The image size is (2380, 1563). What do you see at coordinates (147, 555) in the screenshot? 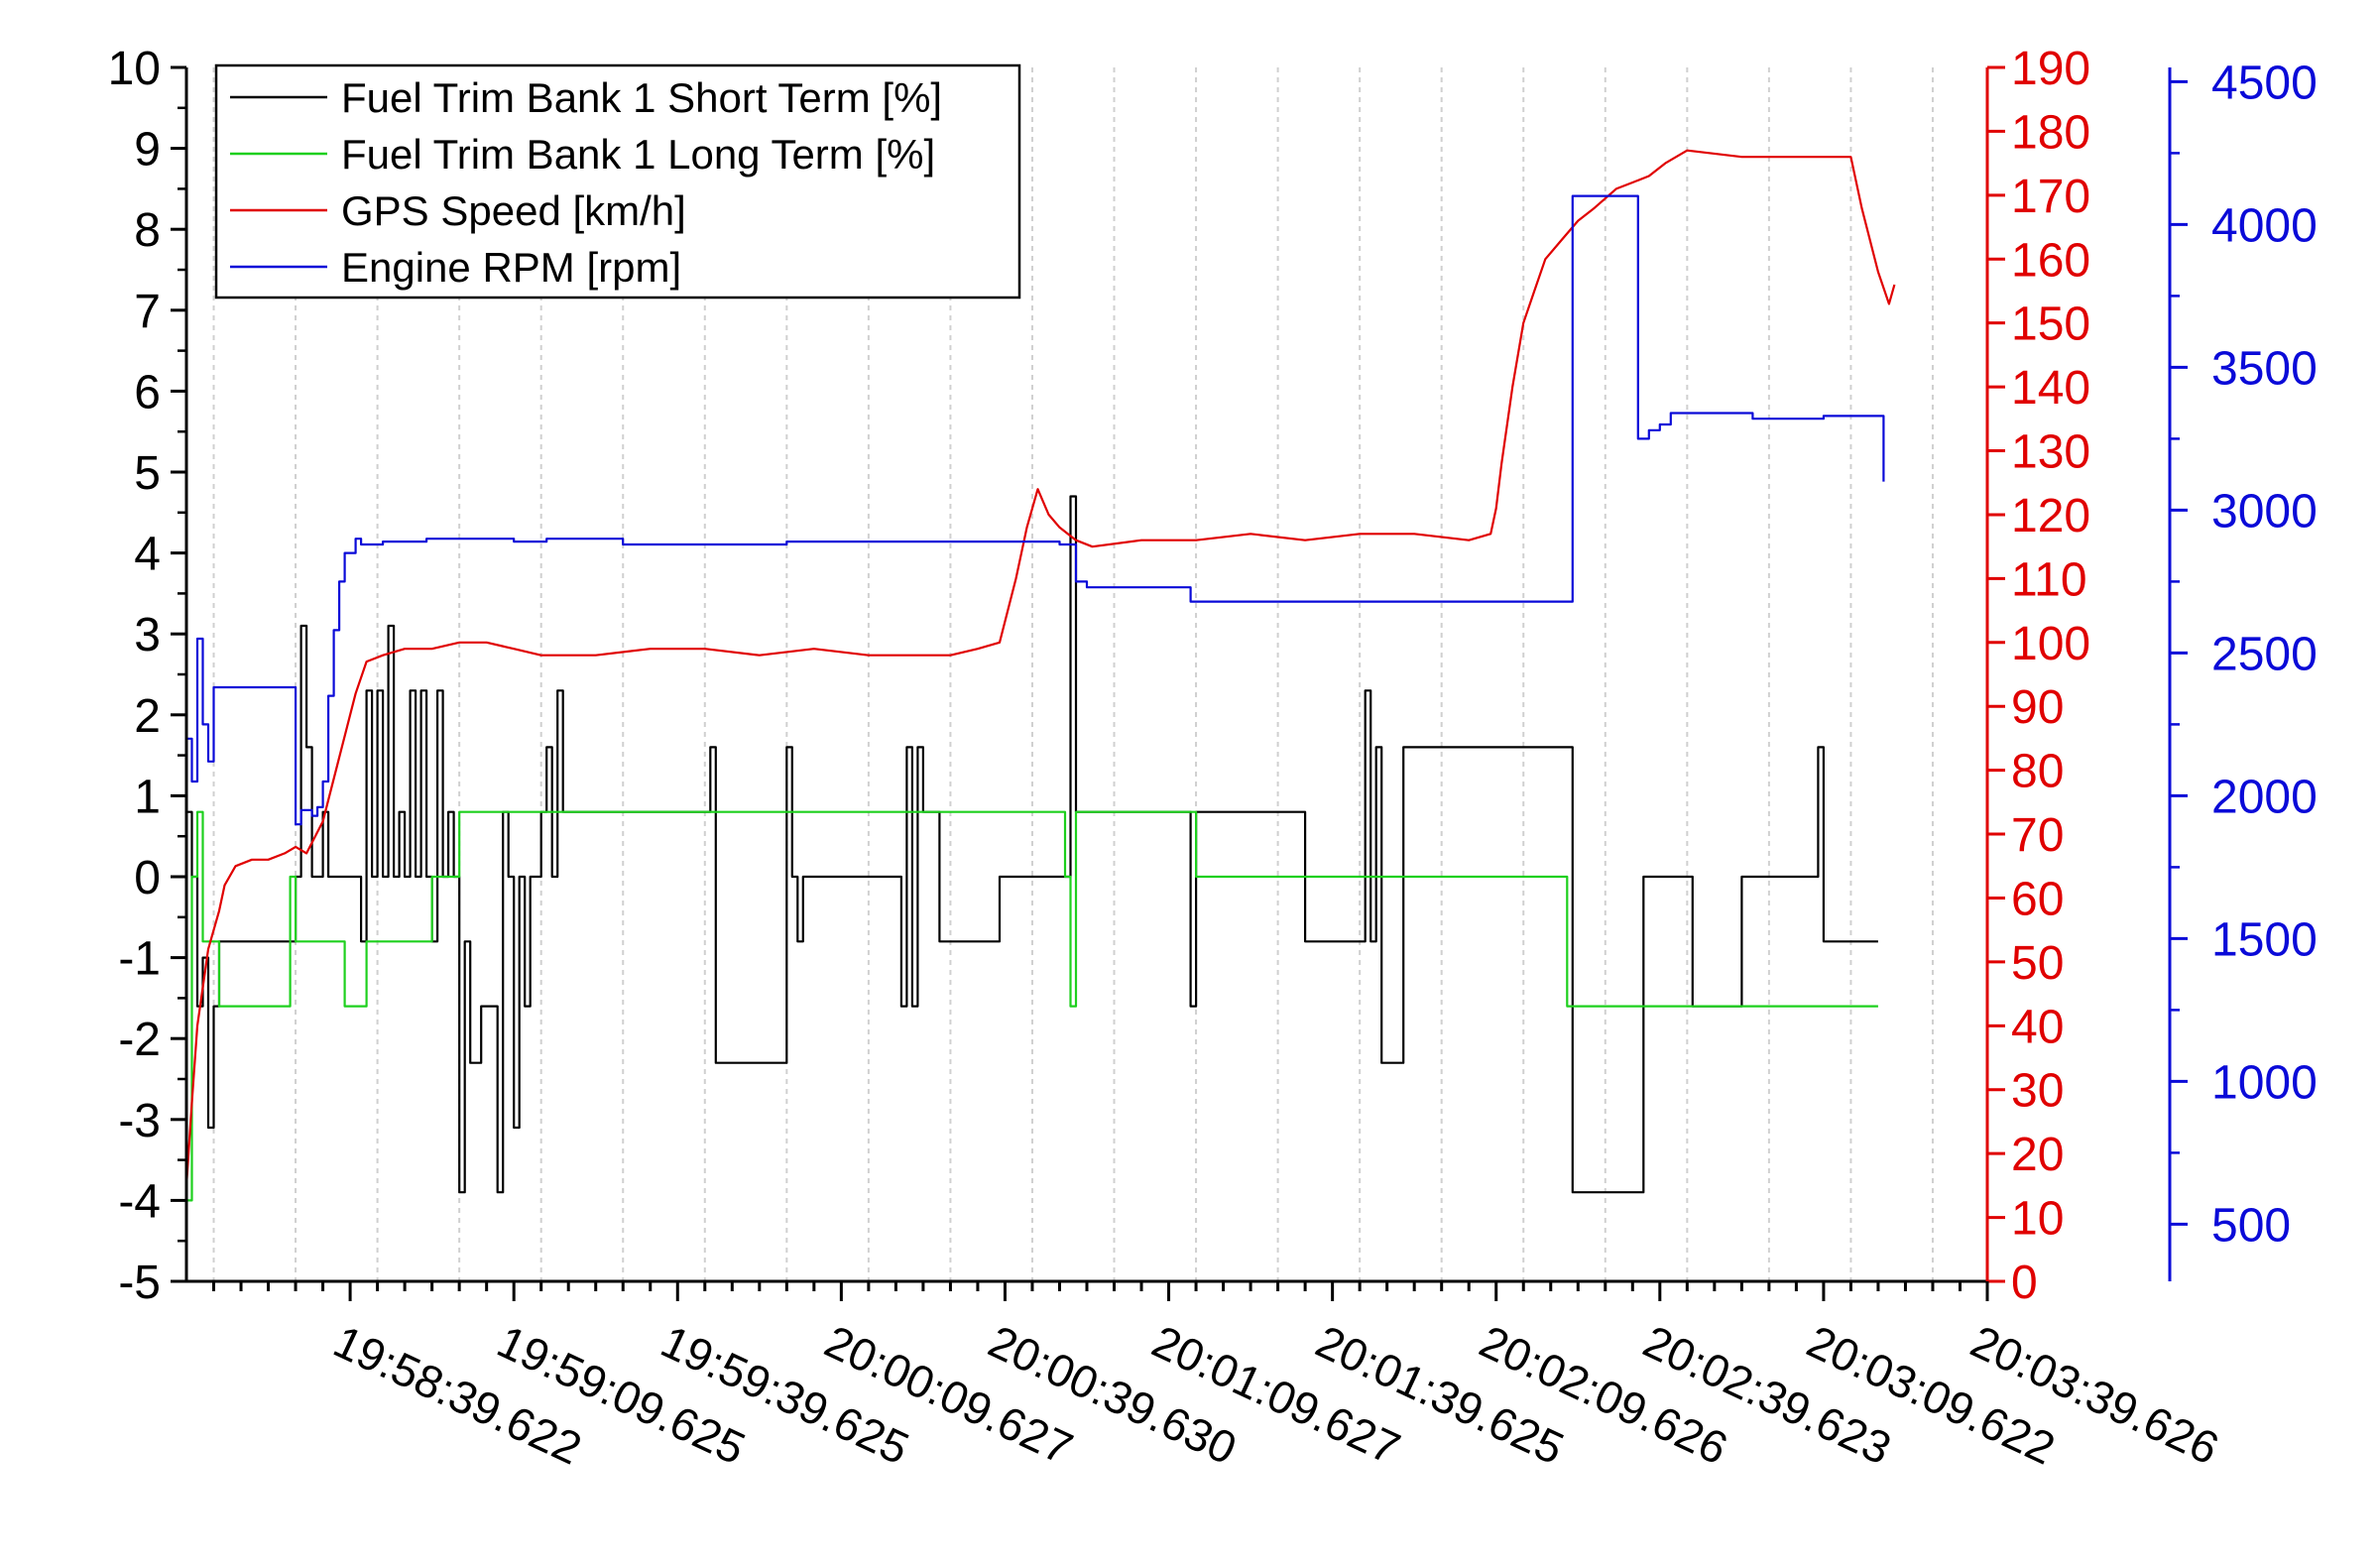
I see `left-tick-label: 4` at bounding box center [147, 555].